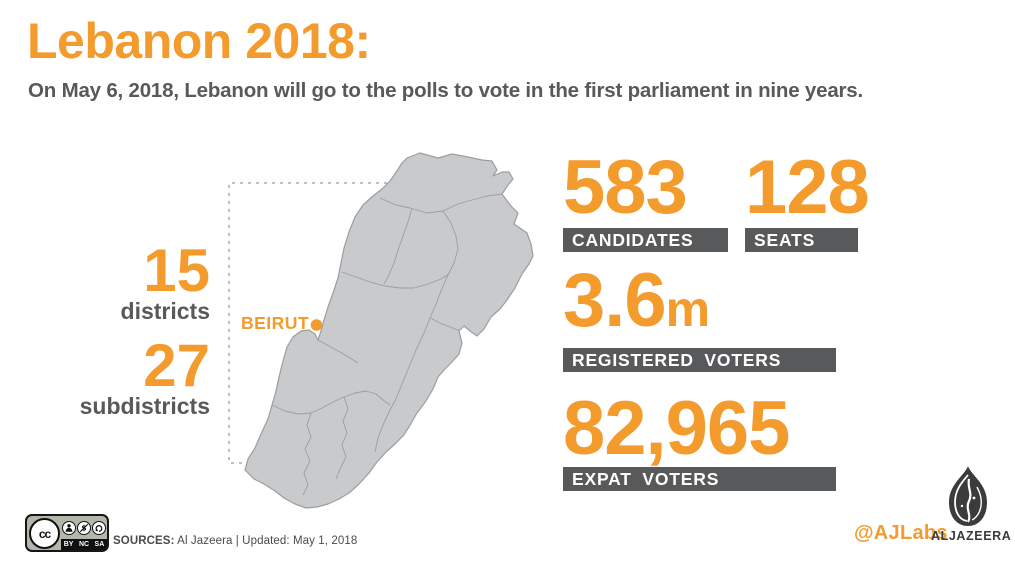 This screenshot has width=1015, height=561. I want to click on expat-label: EXPAT VOTERS, so click(699, 479).